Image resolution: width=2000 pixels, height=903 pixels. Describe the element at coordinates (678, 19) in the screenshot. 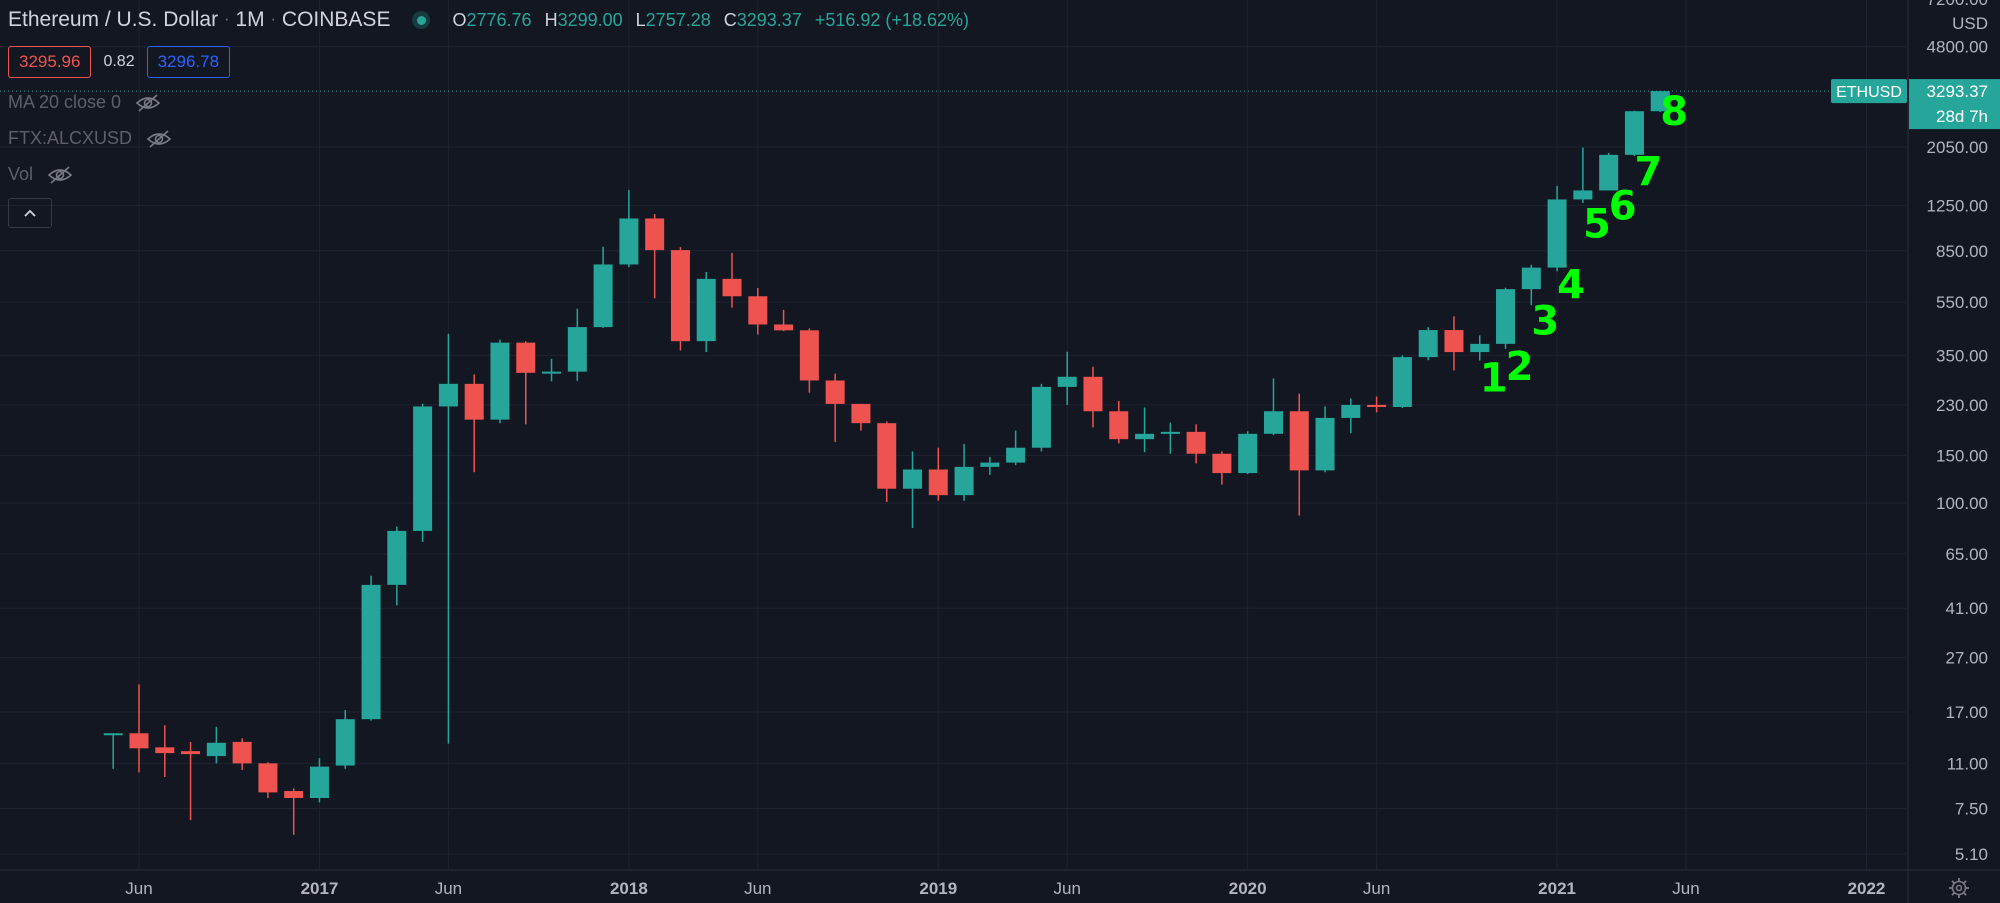

I see `low-value: 2757.28` at that location.